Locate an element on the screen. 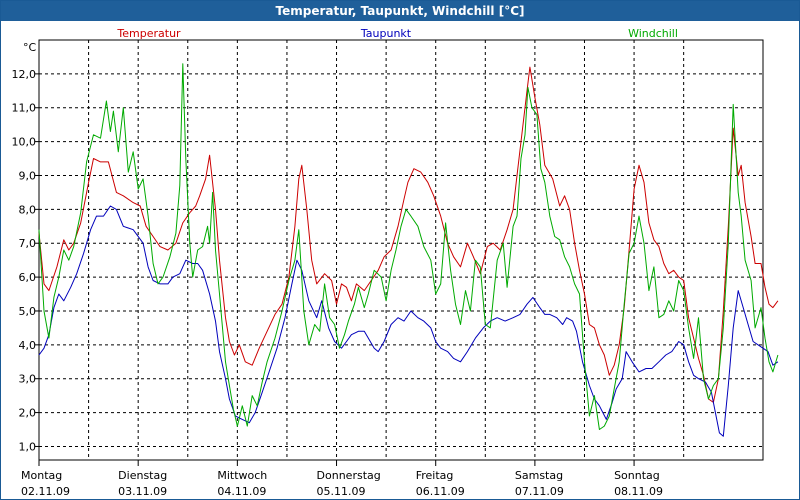  y-tick-label: 9,0 is located at coordinates (28, 175).